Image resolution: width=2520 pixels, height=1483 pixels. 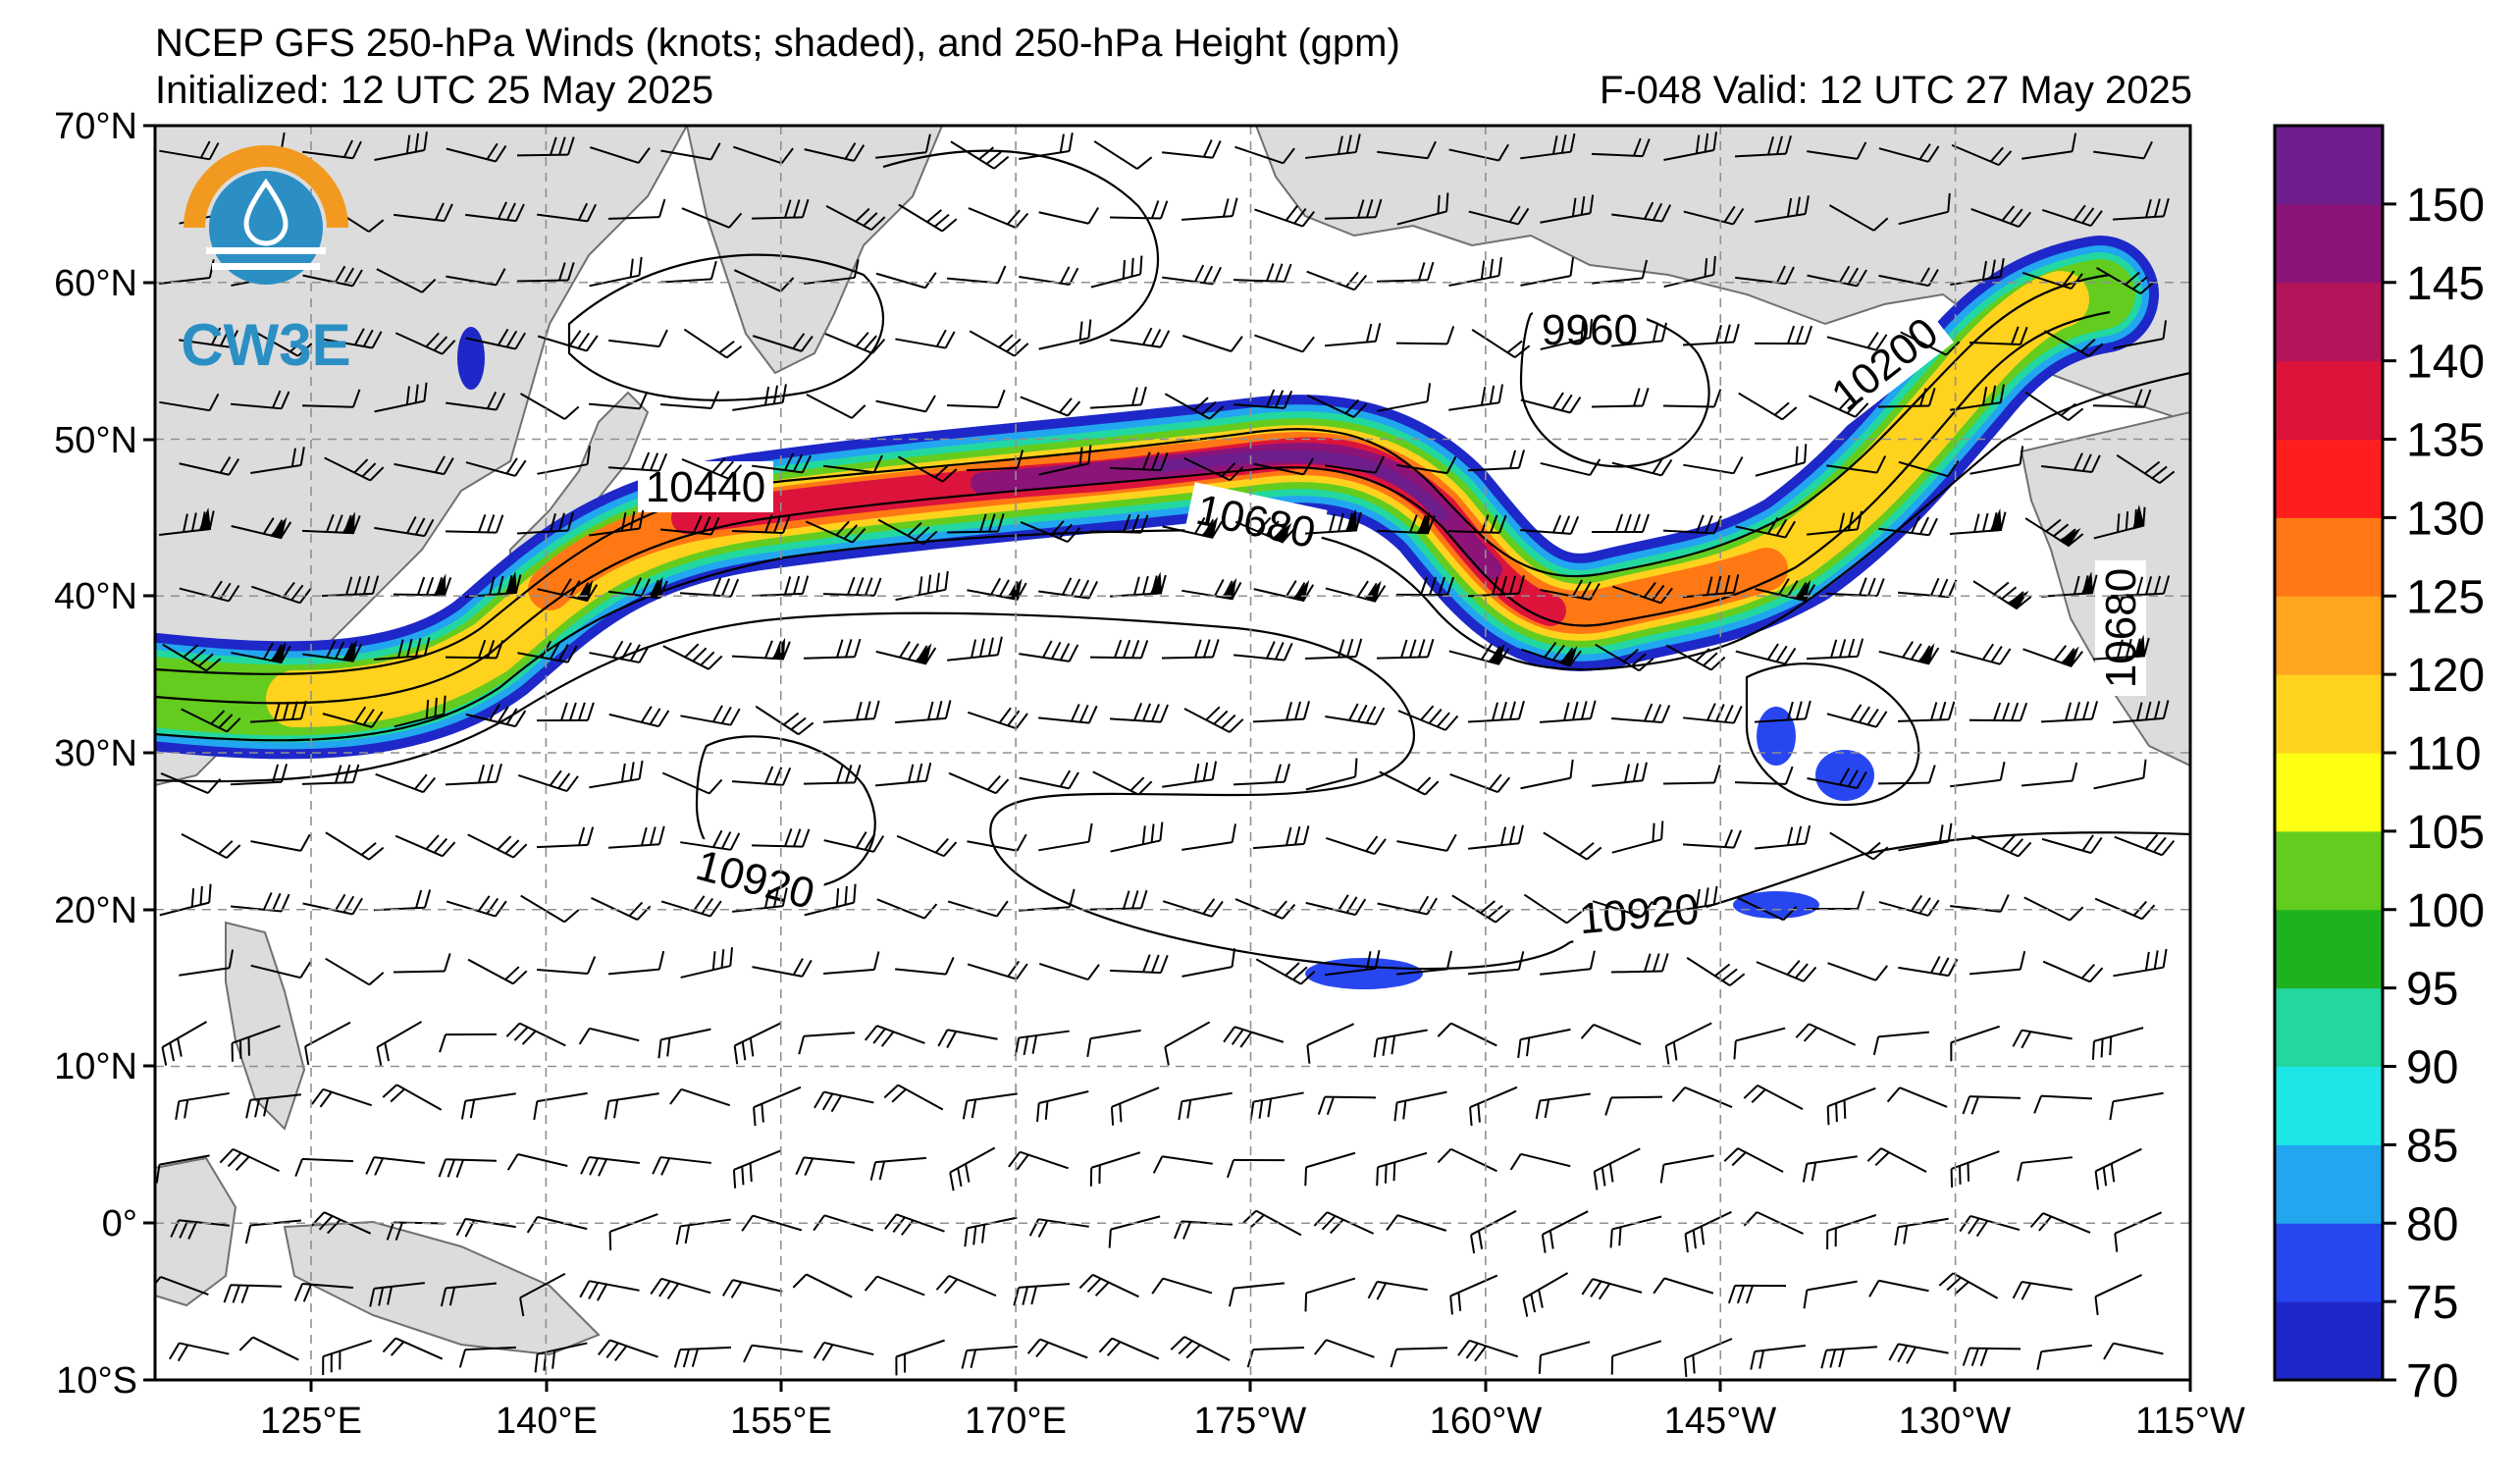 I want to click on colorbar-tick-label: 70, so click(x=2432, y=1381).